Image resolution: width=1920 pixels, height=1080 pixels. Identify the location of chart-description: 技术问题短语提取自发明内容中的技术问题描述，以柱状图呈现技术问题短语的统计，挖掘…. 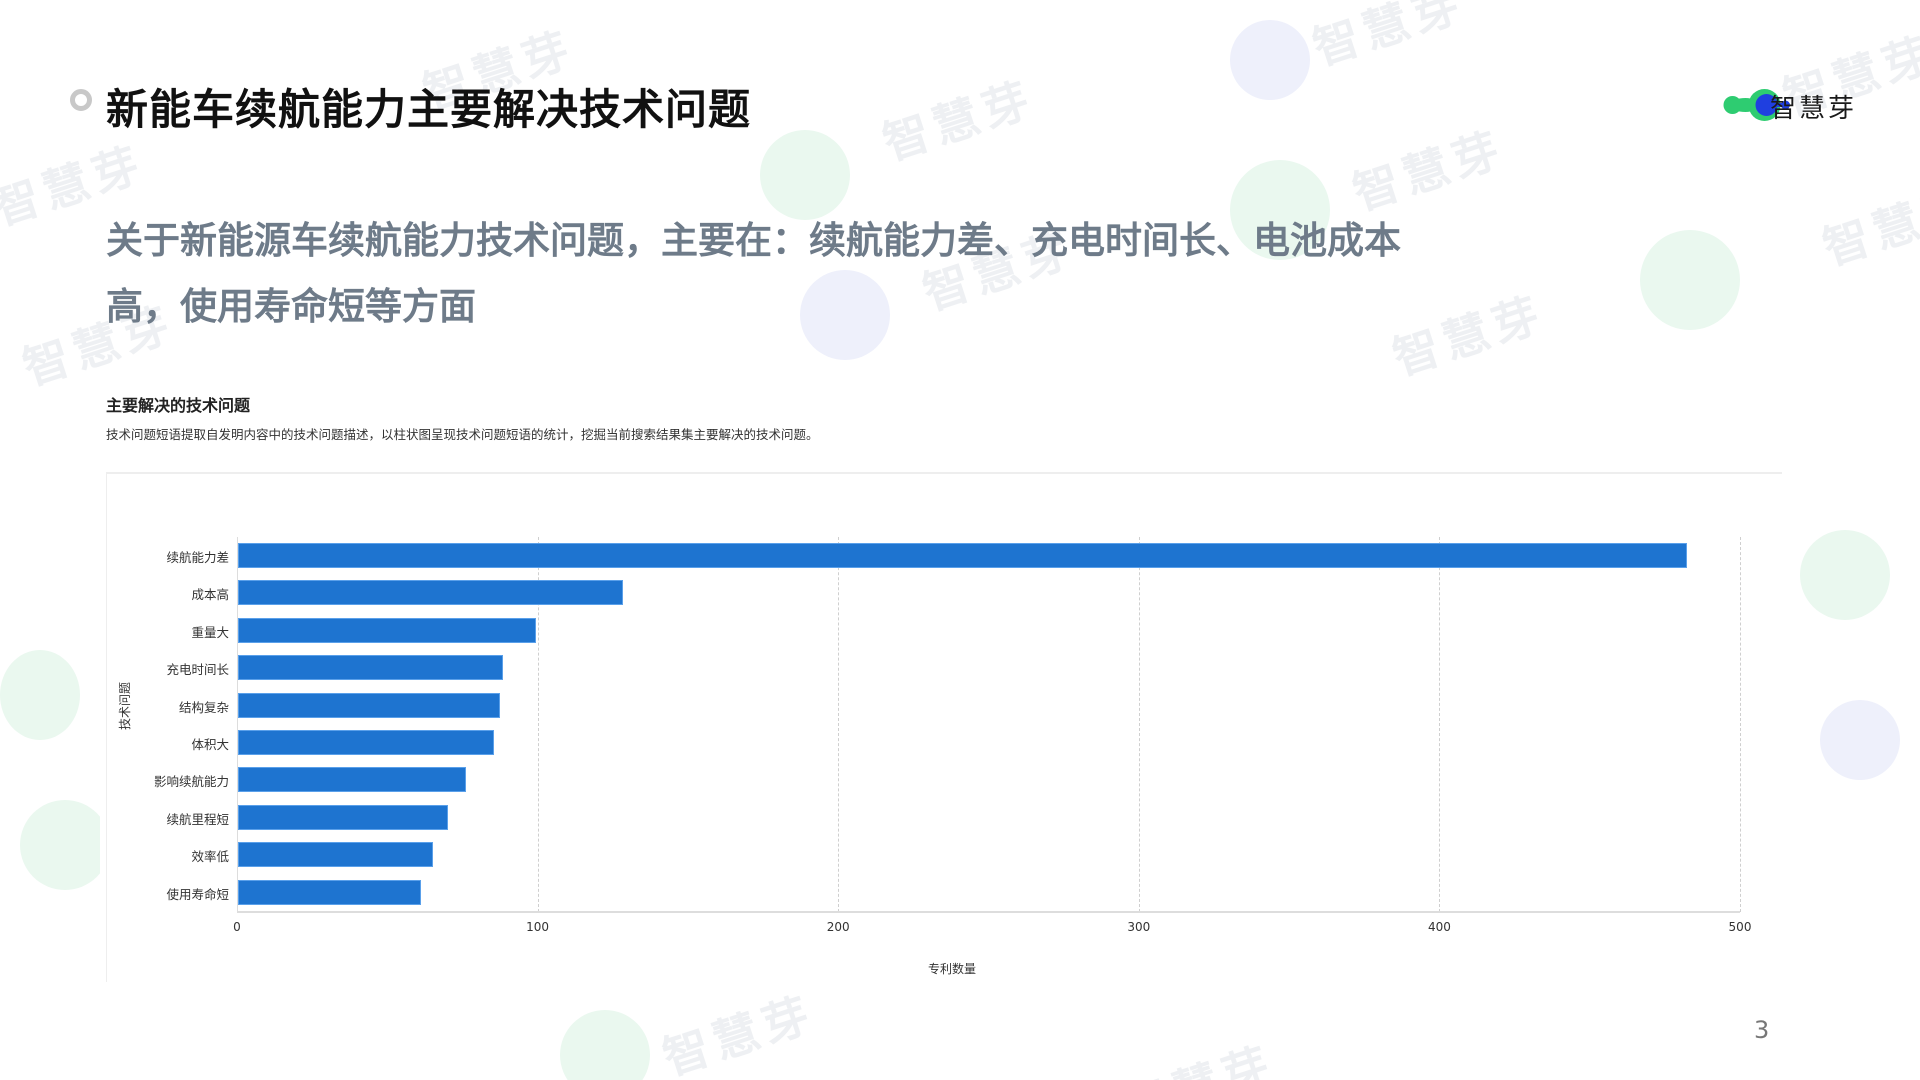
(462, 434).